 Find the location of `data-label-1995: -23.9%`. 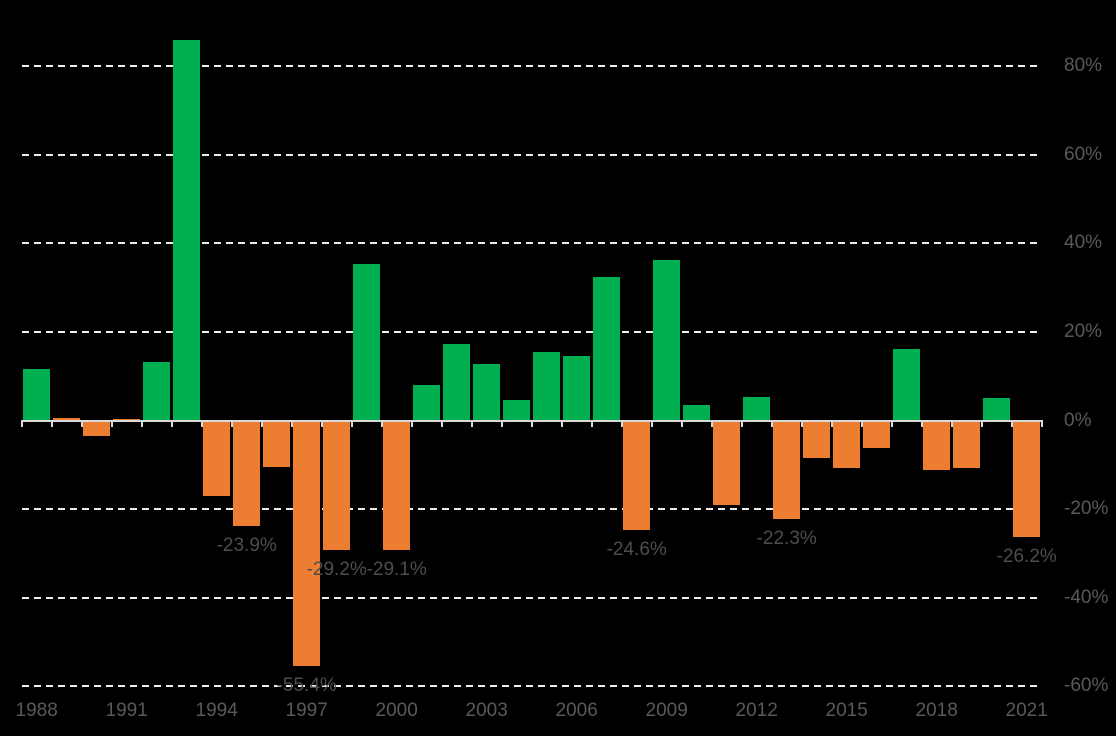

data-label-1995: -23.9% is located at coordinates (246, 546).